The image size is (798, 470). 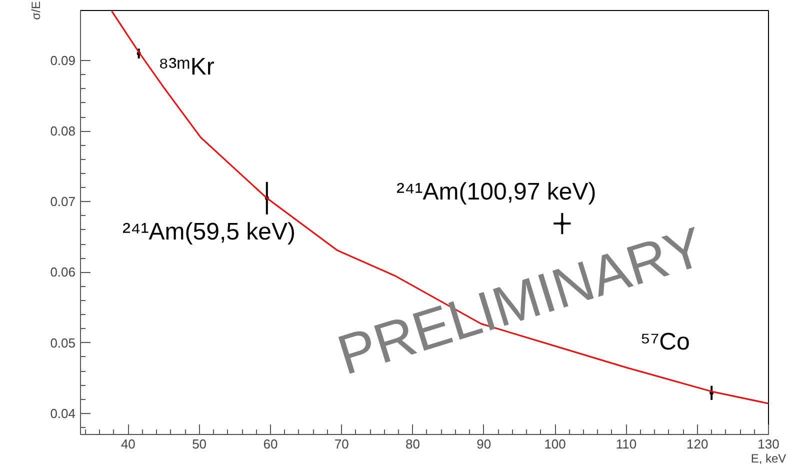 What do you see at coordinates (768, 459) in the screenshot?
I see `x-axis-title: E, keV` at bounding box center [768, 459].